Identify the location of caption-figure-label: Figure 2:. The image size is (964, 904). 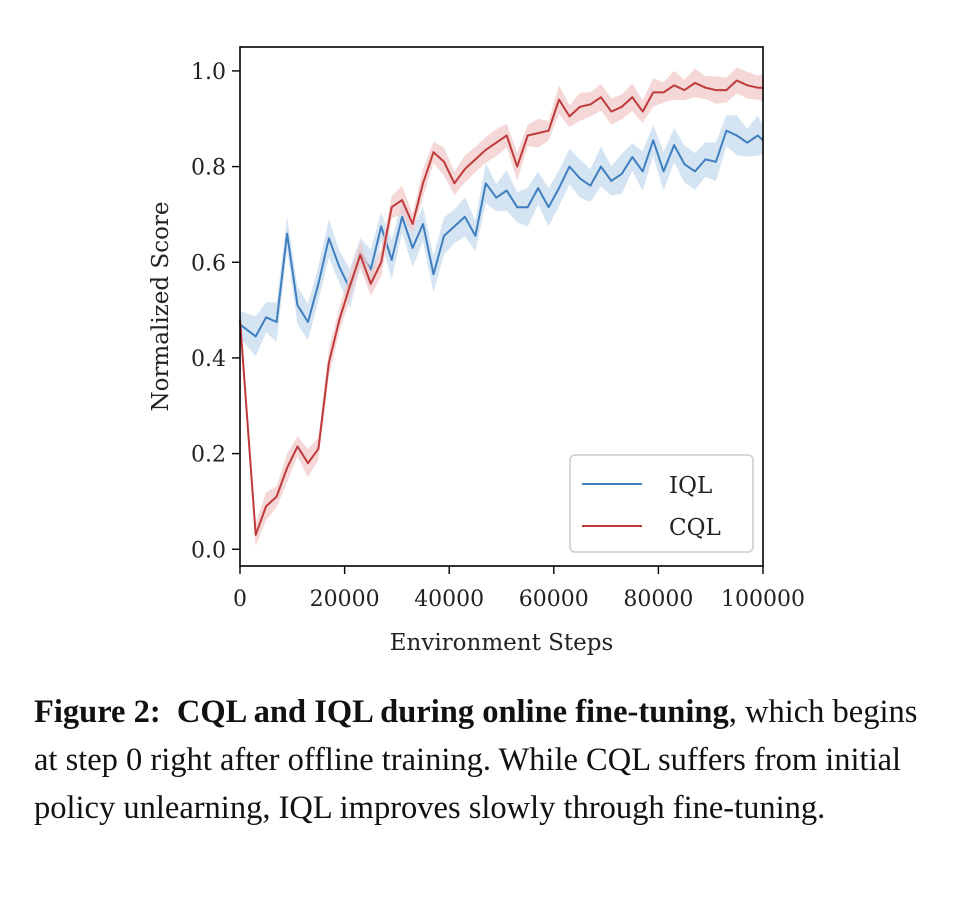
(97, 712).